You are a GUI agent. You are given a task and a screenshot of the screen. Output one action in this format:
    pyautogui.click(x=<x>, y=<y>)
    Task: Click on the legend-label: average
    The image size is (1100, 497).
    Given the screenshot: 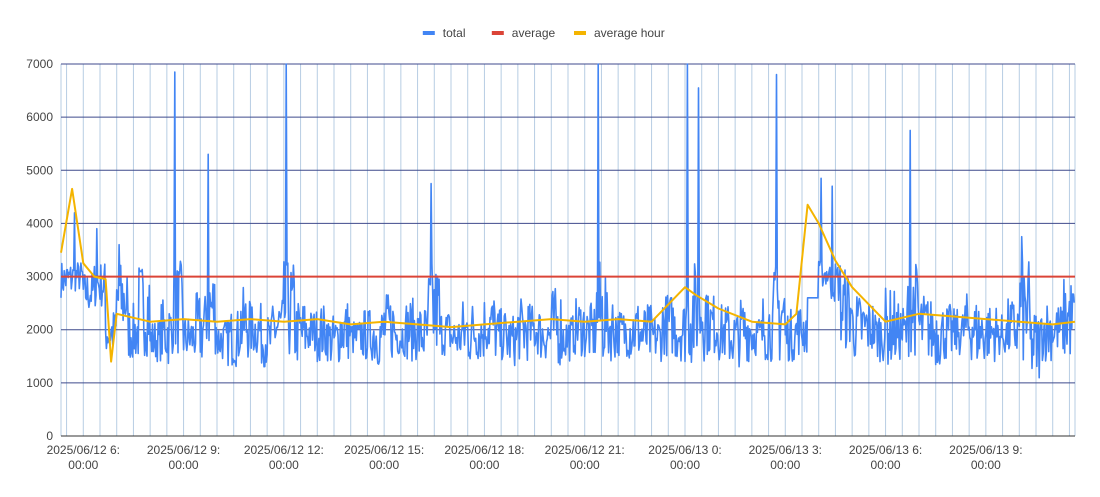 What is the action you would take?
    pyautogui.click(x=534, y=33)
    